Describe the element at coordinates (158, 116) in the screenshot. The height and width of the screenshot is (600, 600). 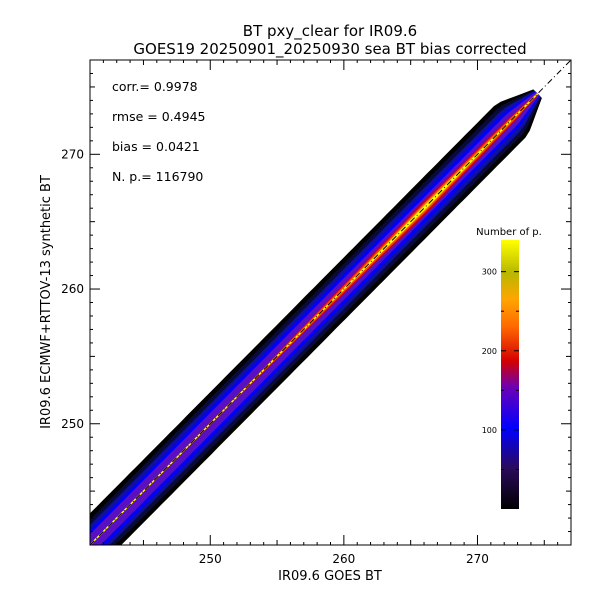
I see `stat-rmse: rmse = 0.4945` at that location.